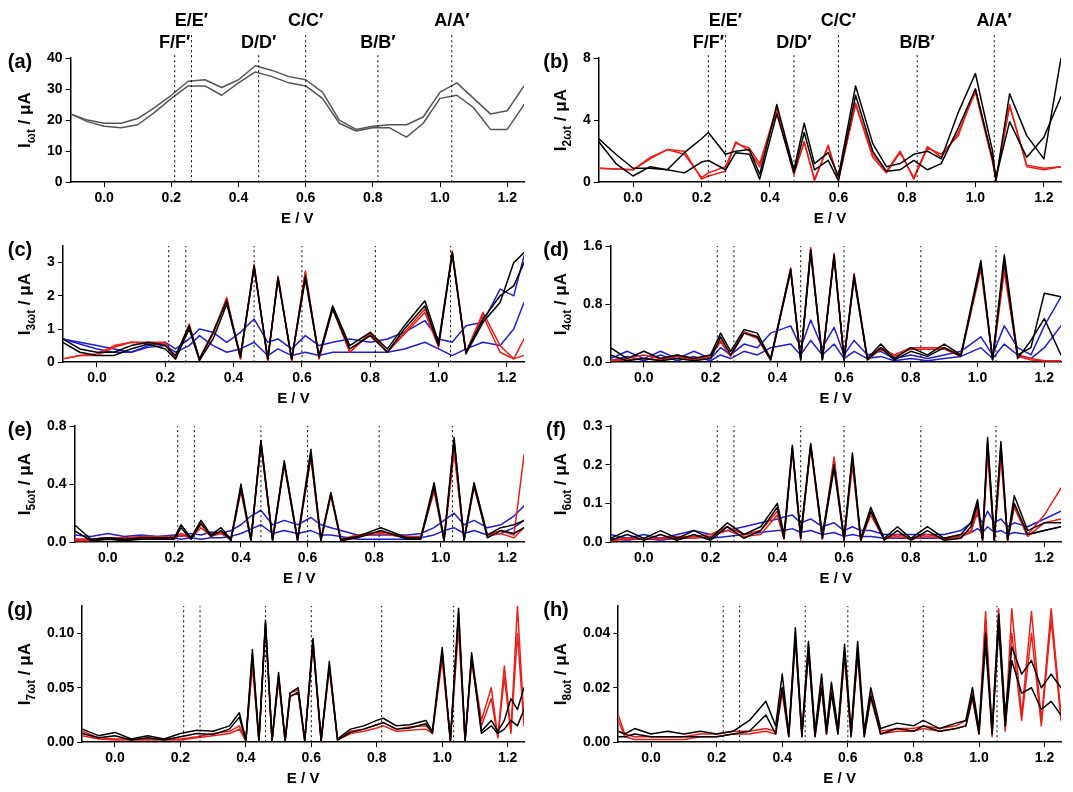 The image size is (1073, 792). I want to click on ref-line-label: A/A′, so click(452, 20).